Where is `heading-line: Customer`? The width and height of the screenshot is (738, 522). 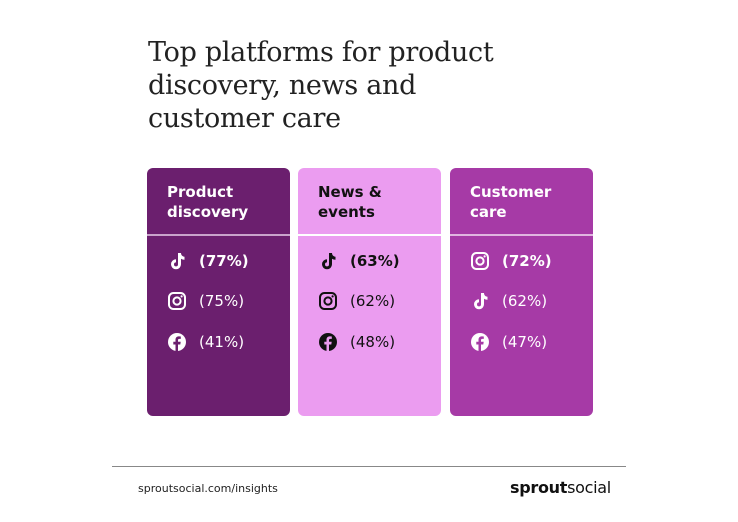 heading-line: Customer is located at coordinates (511, 192).